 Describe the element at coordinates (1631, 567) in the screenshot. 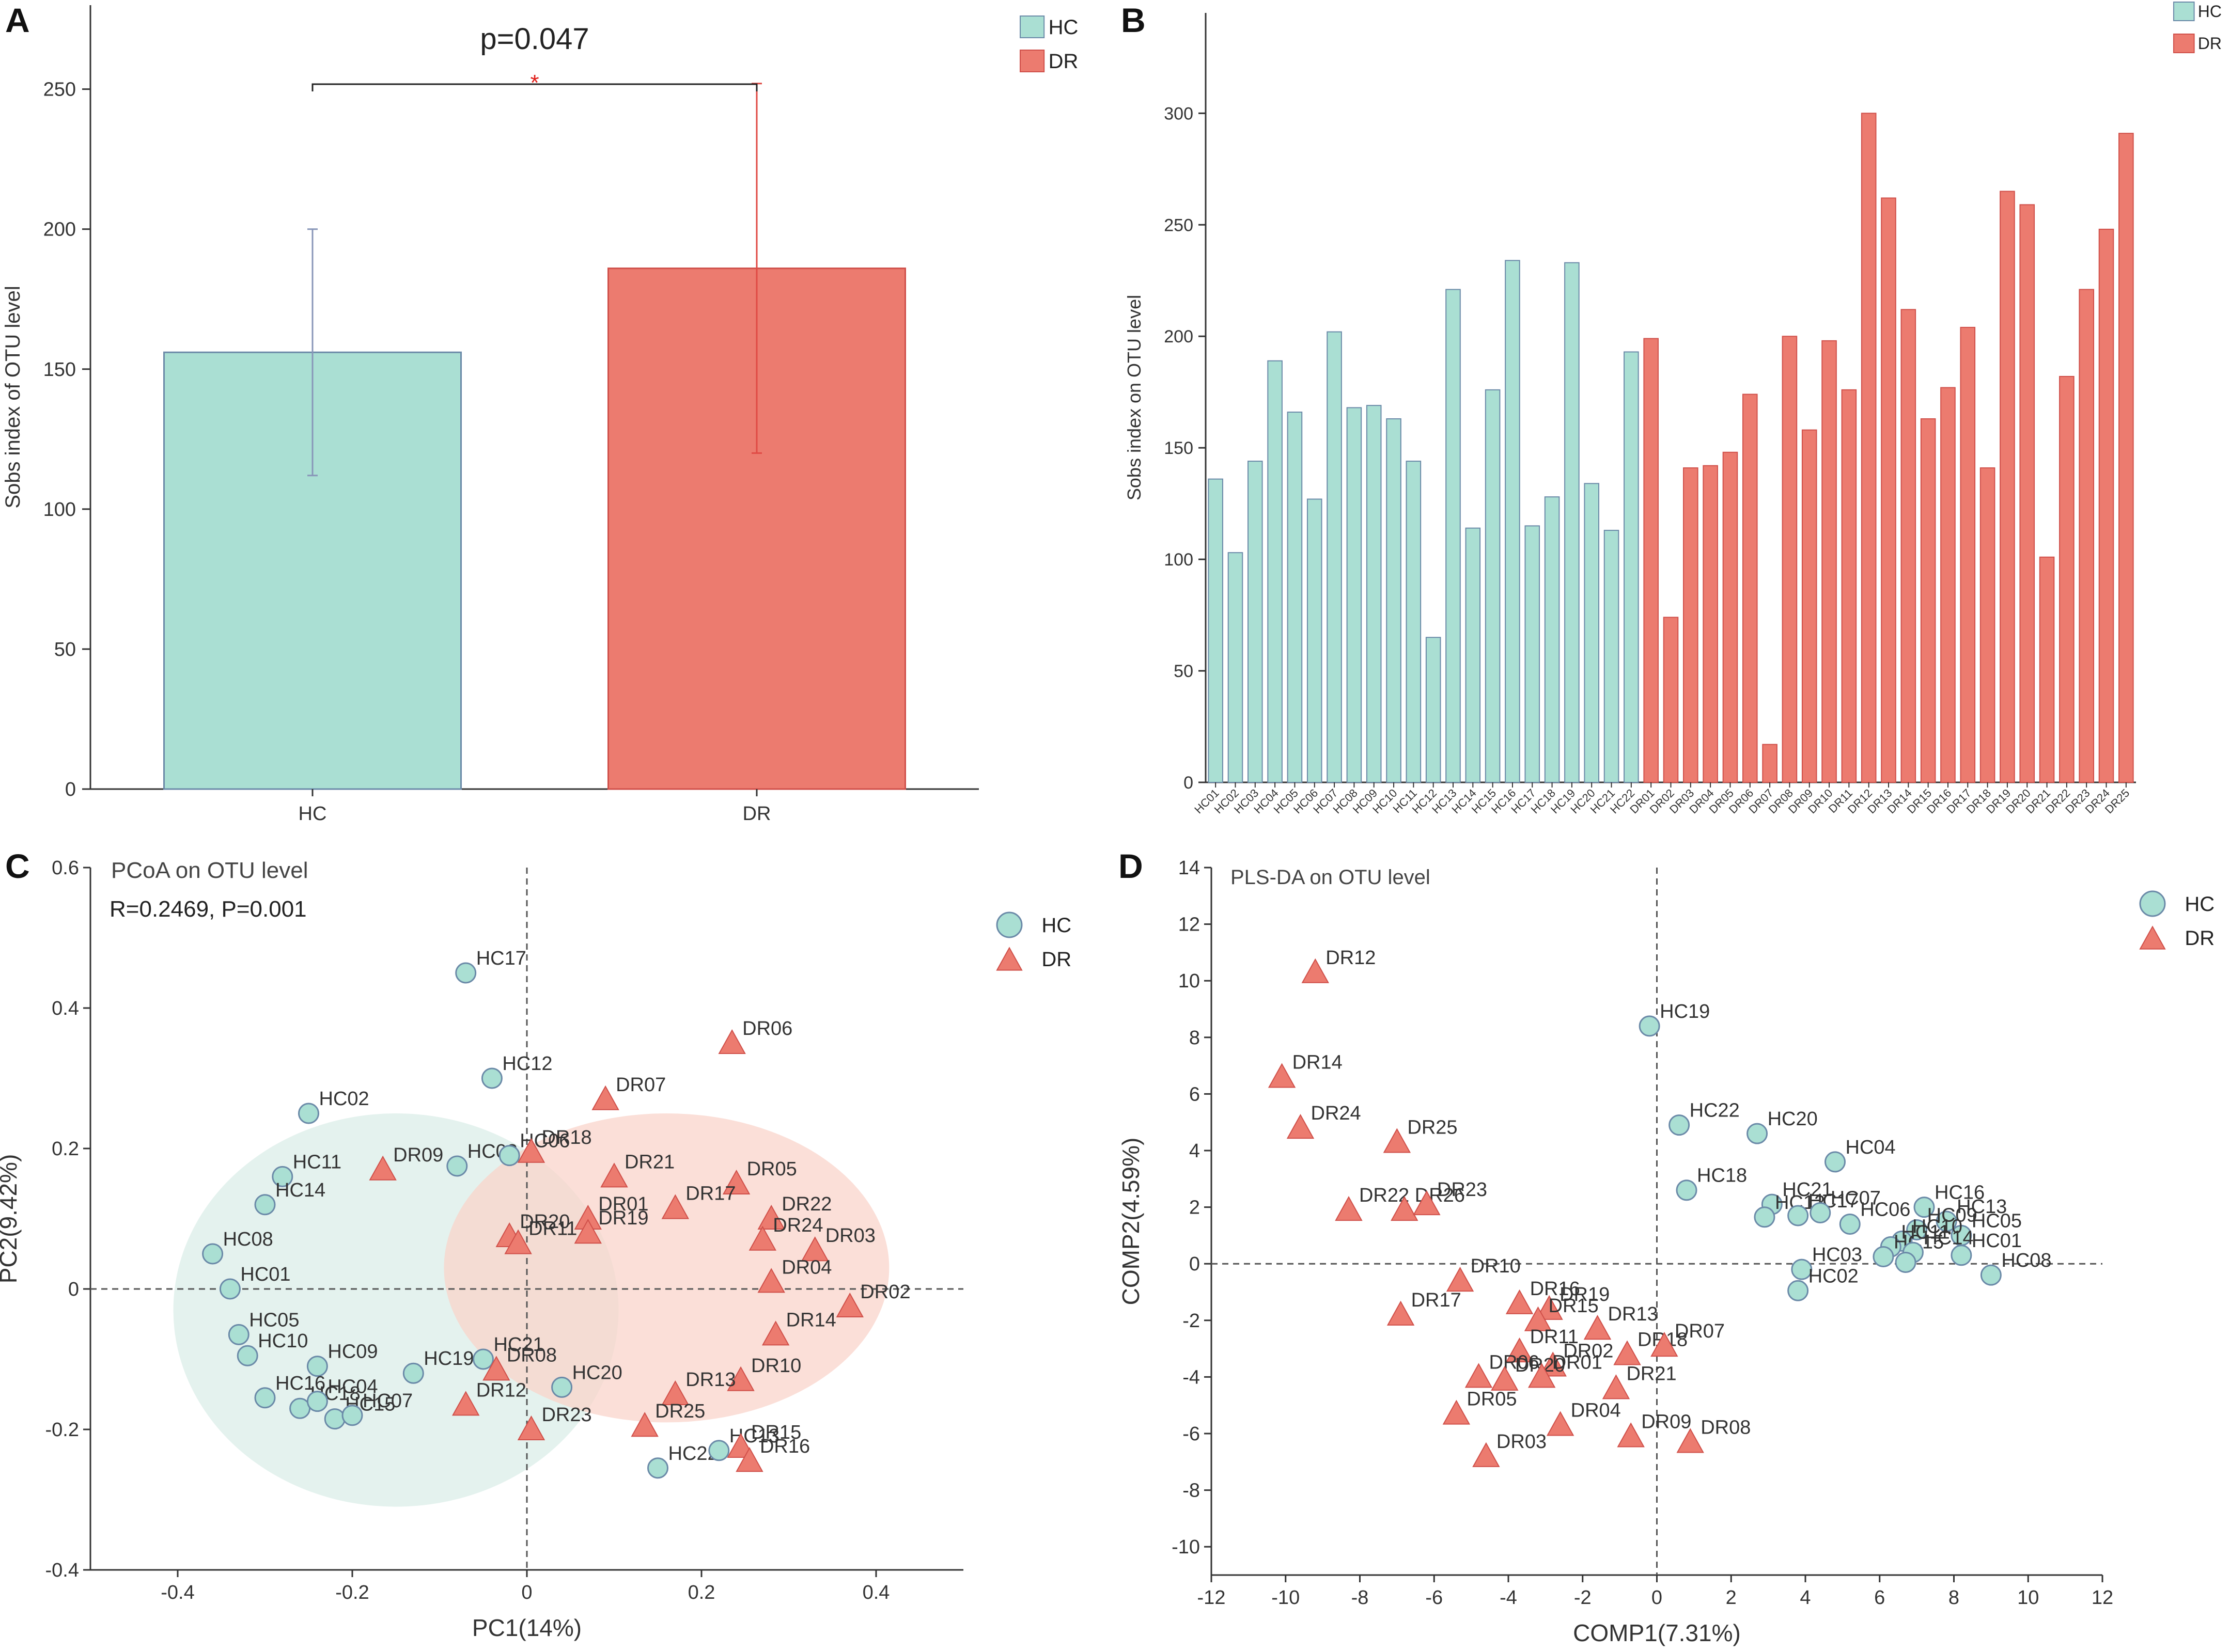

I see `bar-hc22` at that location.